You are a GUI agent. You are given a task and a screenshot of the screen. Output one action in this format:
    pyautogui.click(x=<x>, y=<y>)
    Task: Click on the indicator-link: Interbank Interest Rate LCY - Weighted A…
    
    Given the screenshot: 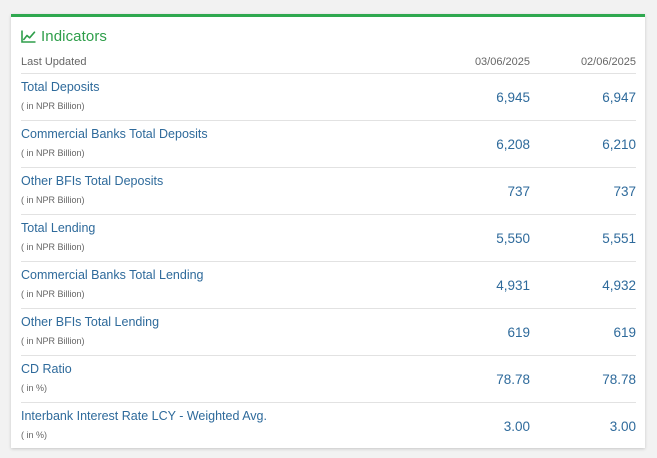 What is the action you would take?
    pyautogui.click(x=144, y=416)
    